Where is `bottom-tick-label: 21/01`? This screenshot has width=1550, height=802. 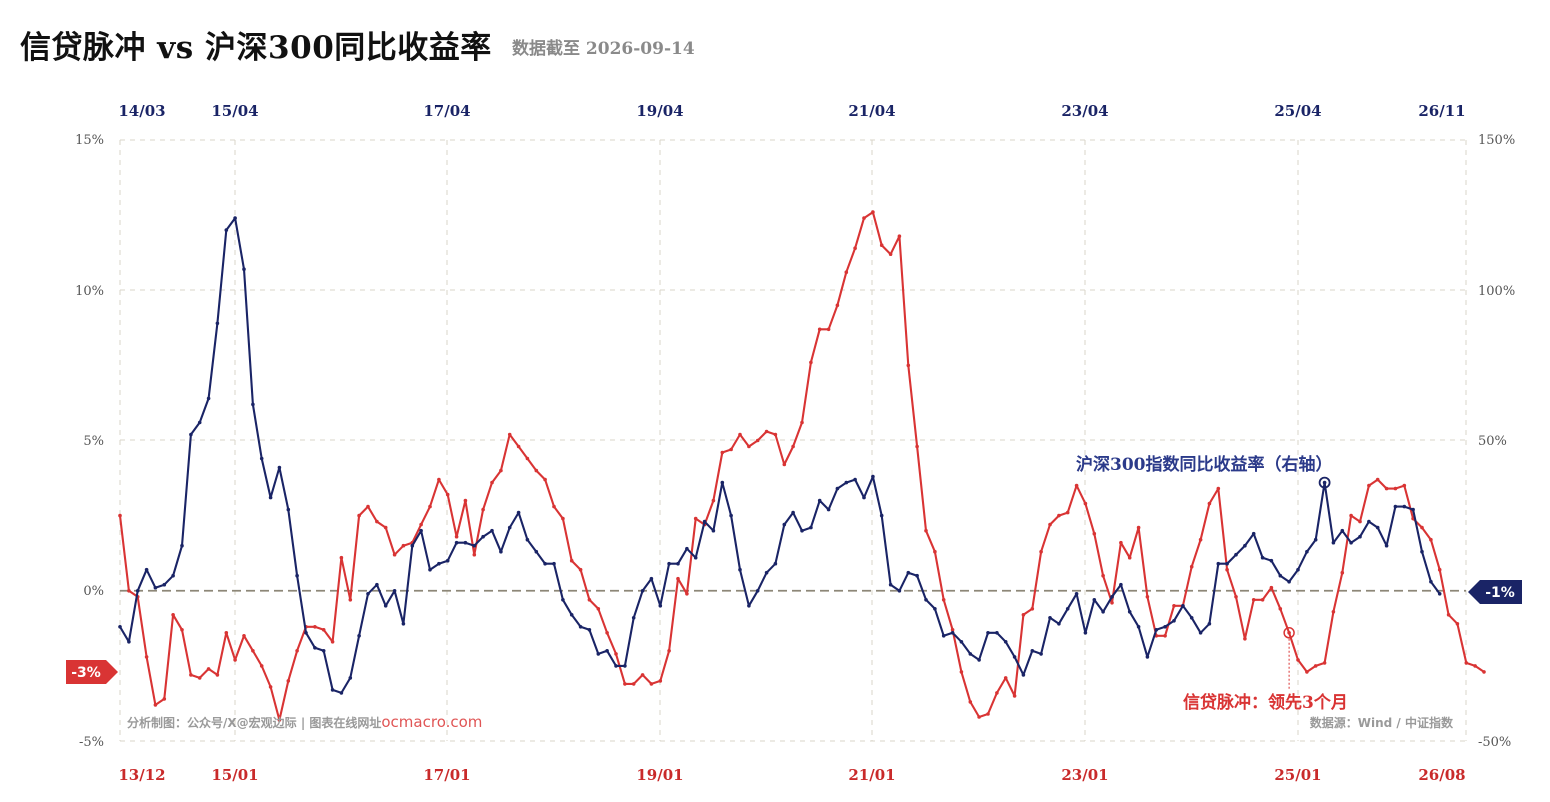
bottom-tick-label: 21/01 is located at coordinates (871, 775).